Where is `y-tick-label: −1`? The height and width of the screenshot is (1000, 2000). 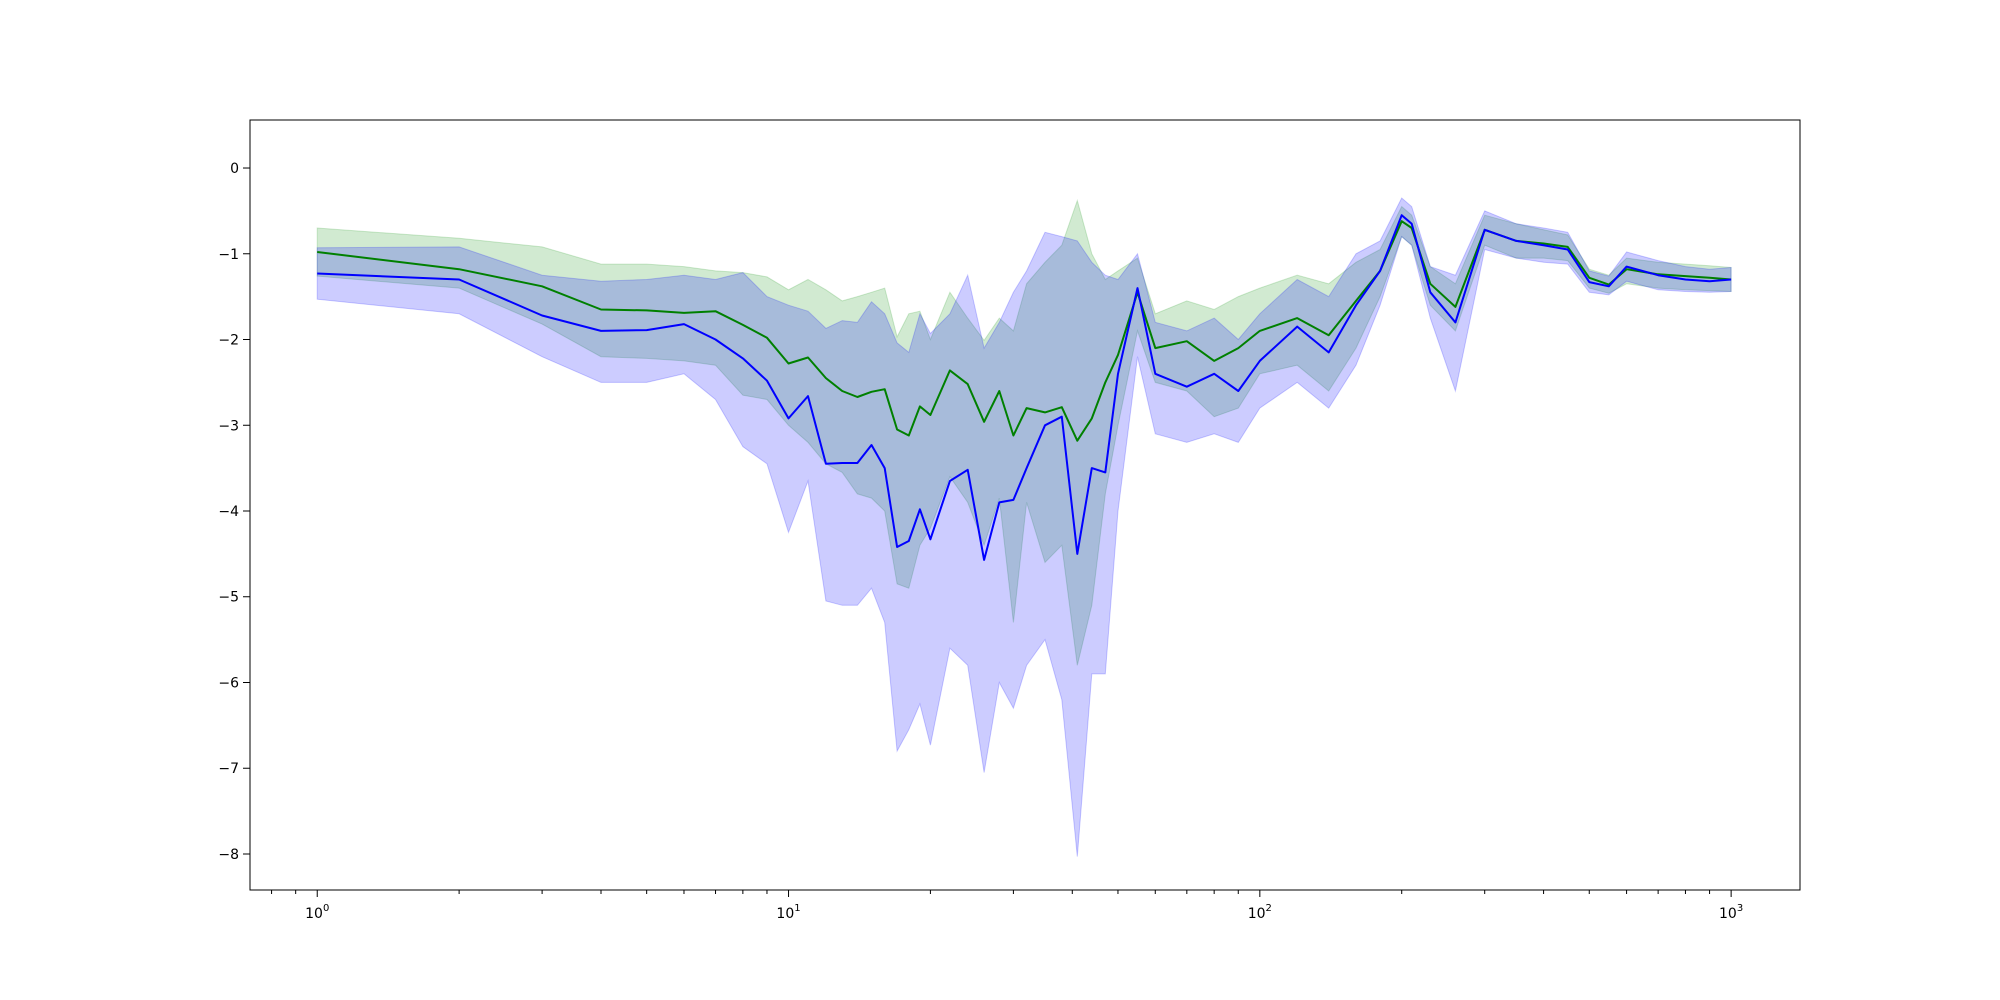
y-tick-label: −1 is located at coordinates (228, 255).